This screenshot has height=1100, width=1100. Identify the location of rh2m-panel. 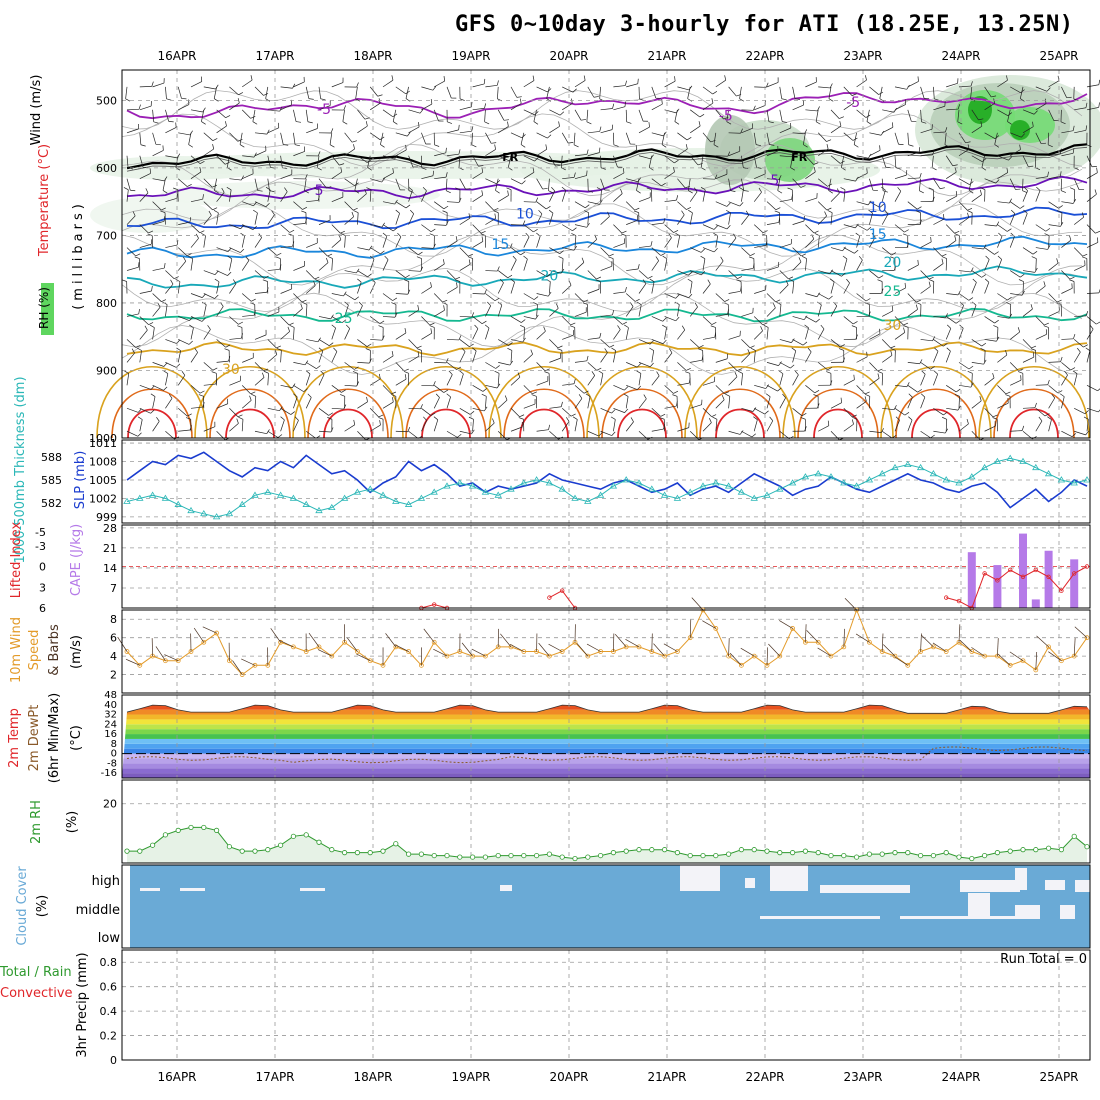
(606, 821).